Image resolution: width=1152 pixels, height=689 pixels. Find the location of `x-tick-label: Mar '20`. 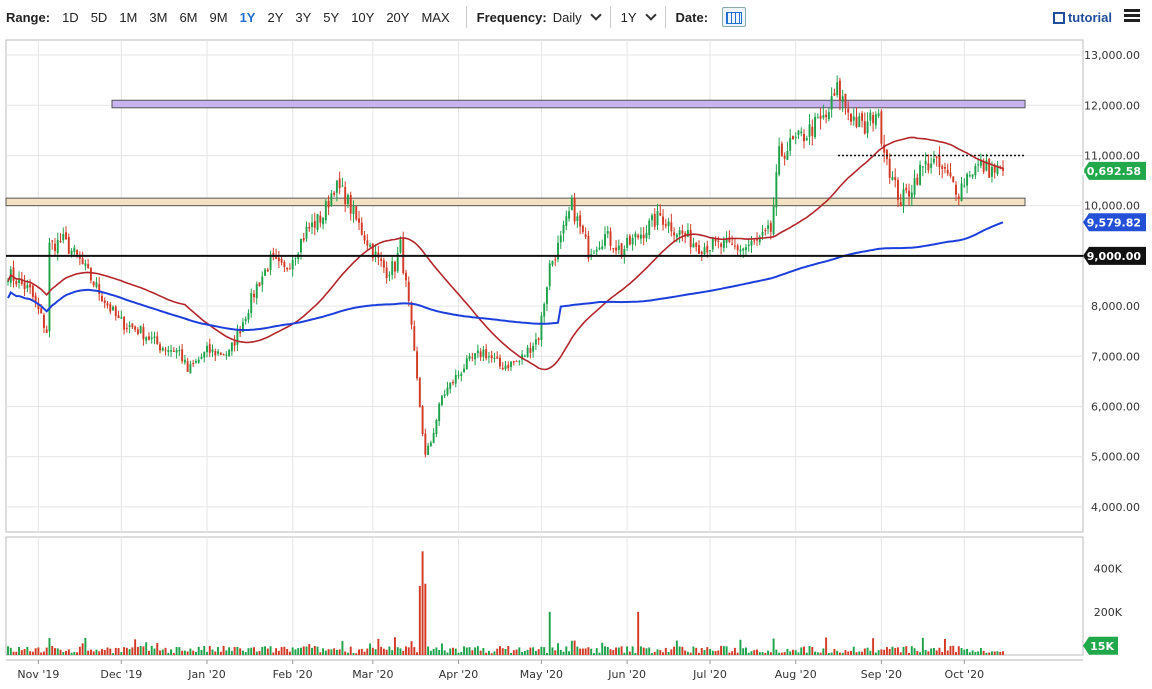

x-tick-label: Mar '20 is located at coordinates (372, 674).